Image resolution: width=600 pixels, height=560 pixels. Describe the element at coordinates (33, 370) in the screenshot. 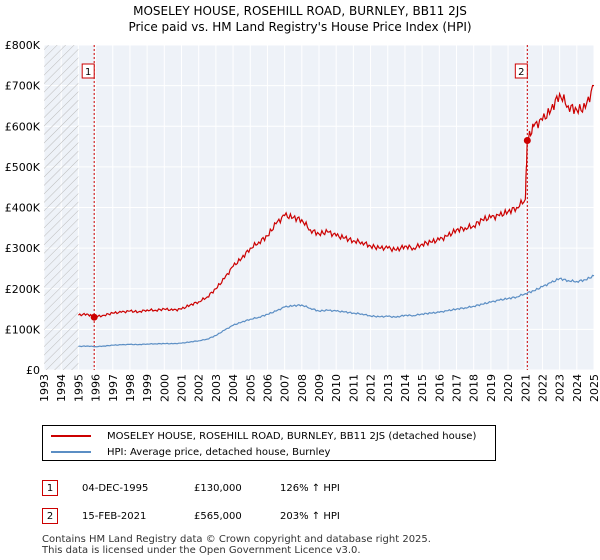

I see `y-tick-label: £0` at that location.